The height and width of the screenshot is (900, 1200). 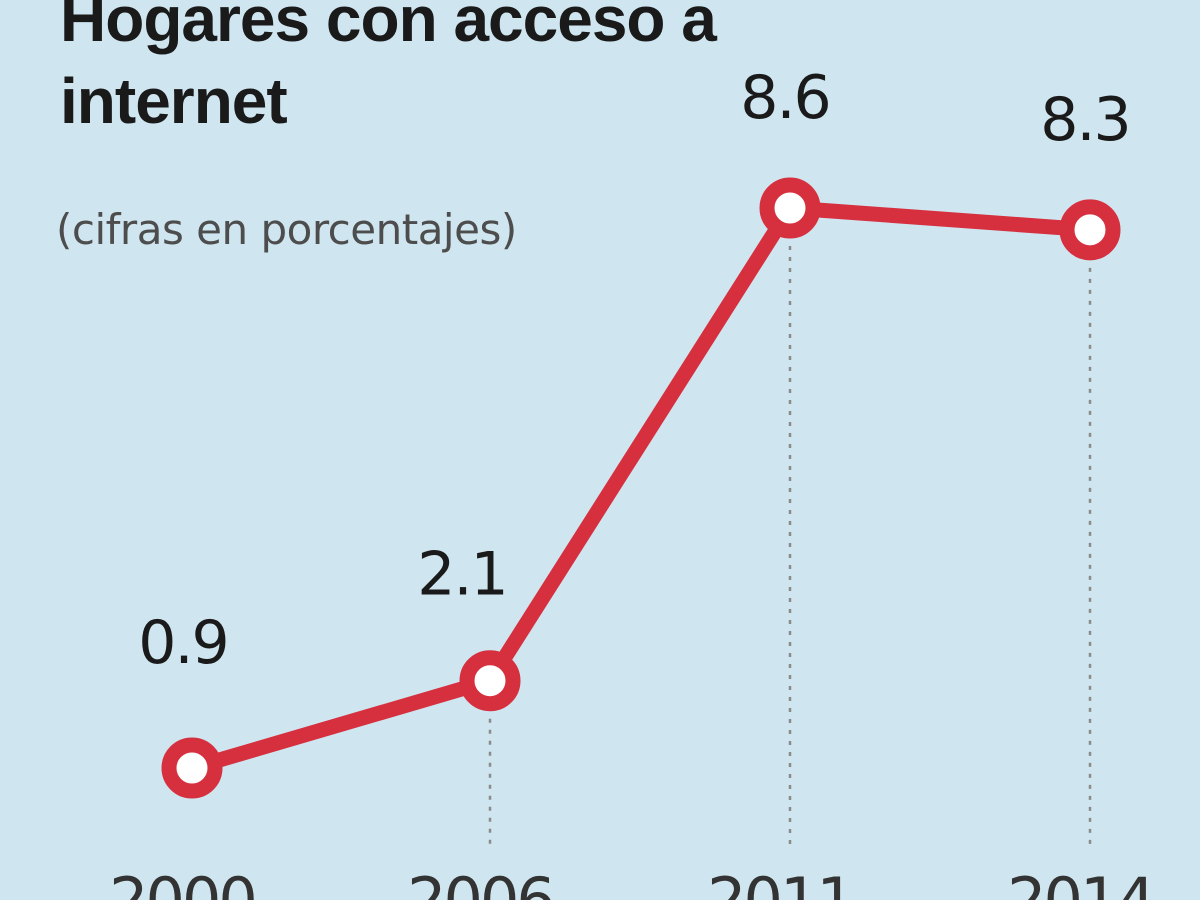 What do you see at coordinates (632, 882) in the screenshot?
I see `x-axis-ticks: 2000 2006 2011 2014` at bounding box center [632, 882].